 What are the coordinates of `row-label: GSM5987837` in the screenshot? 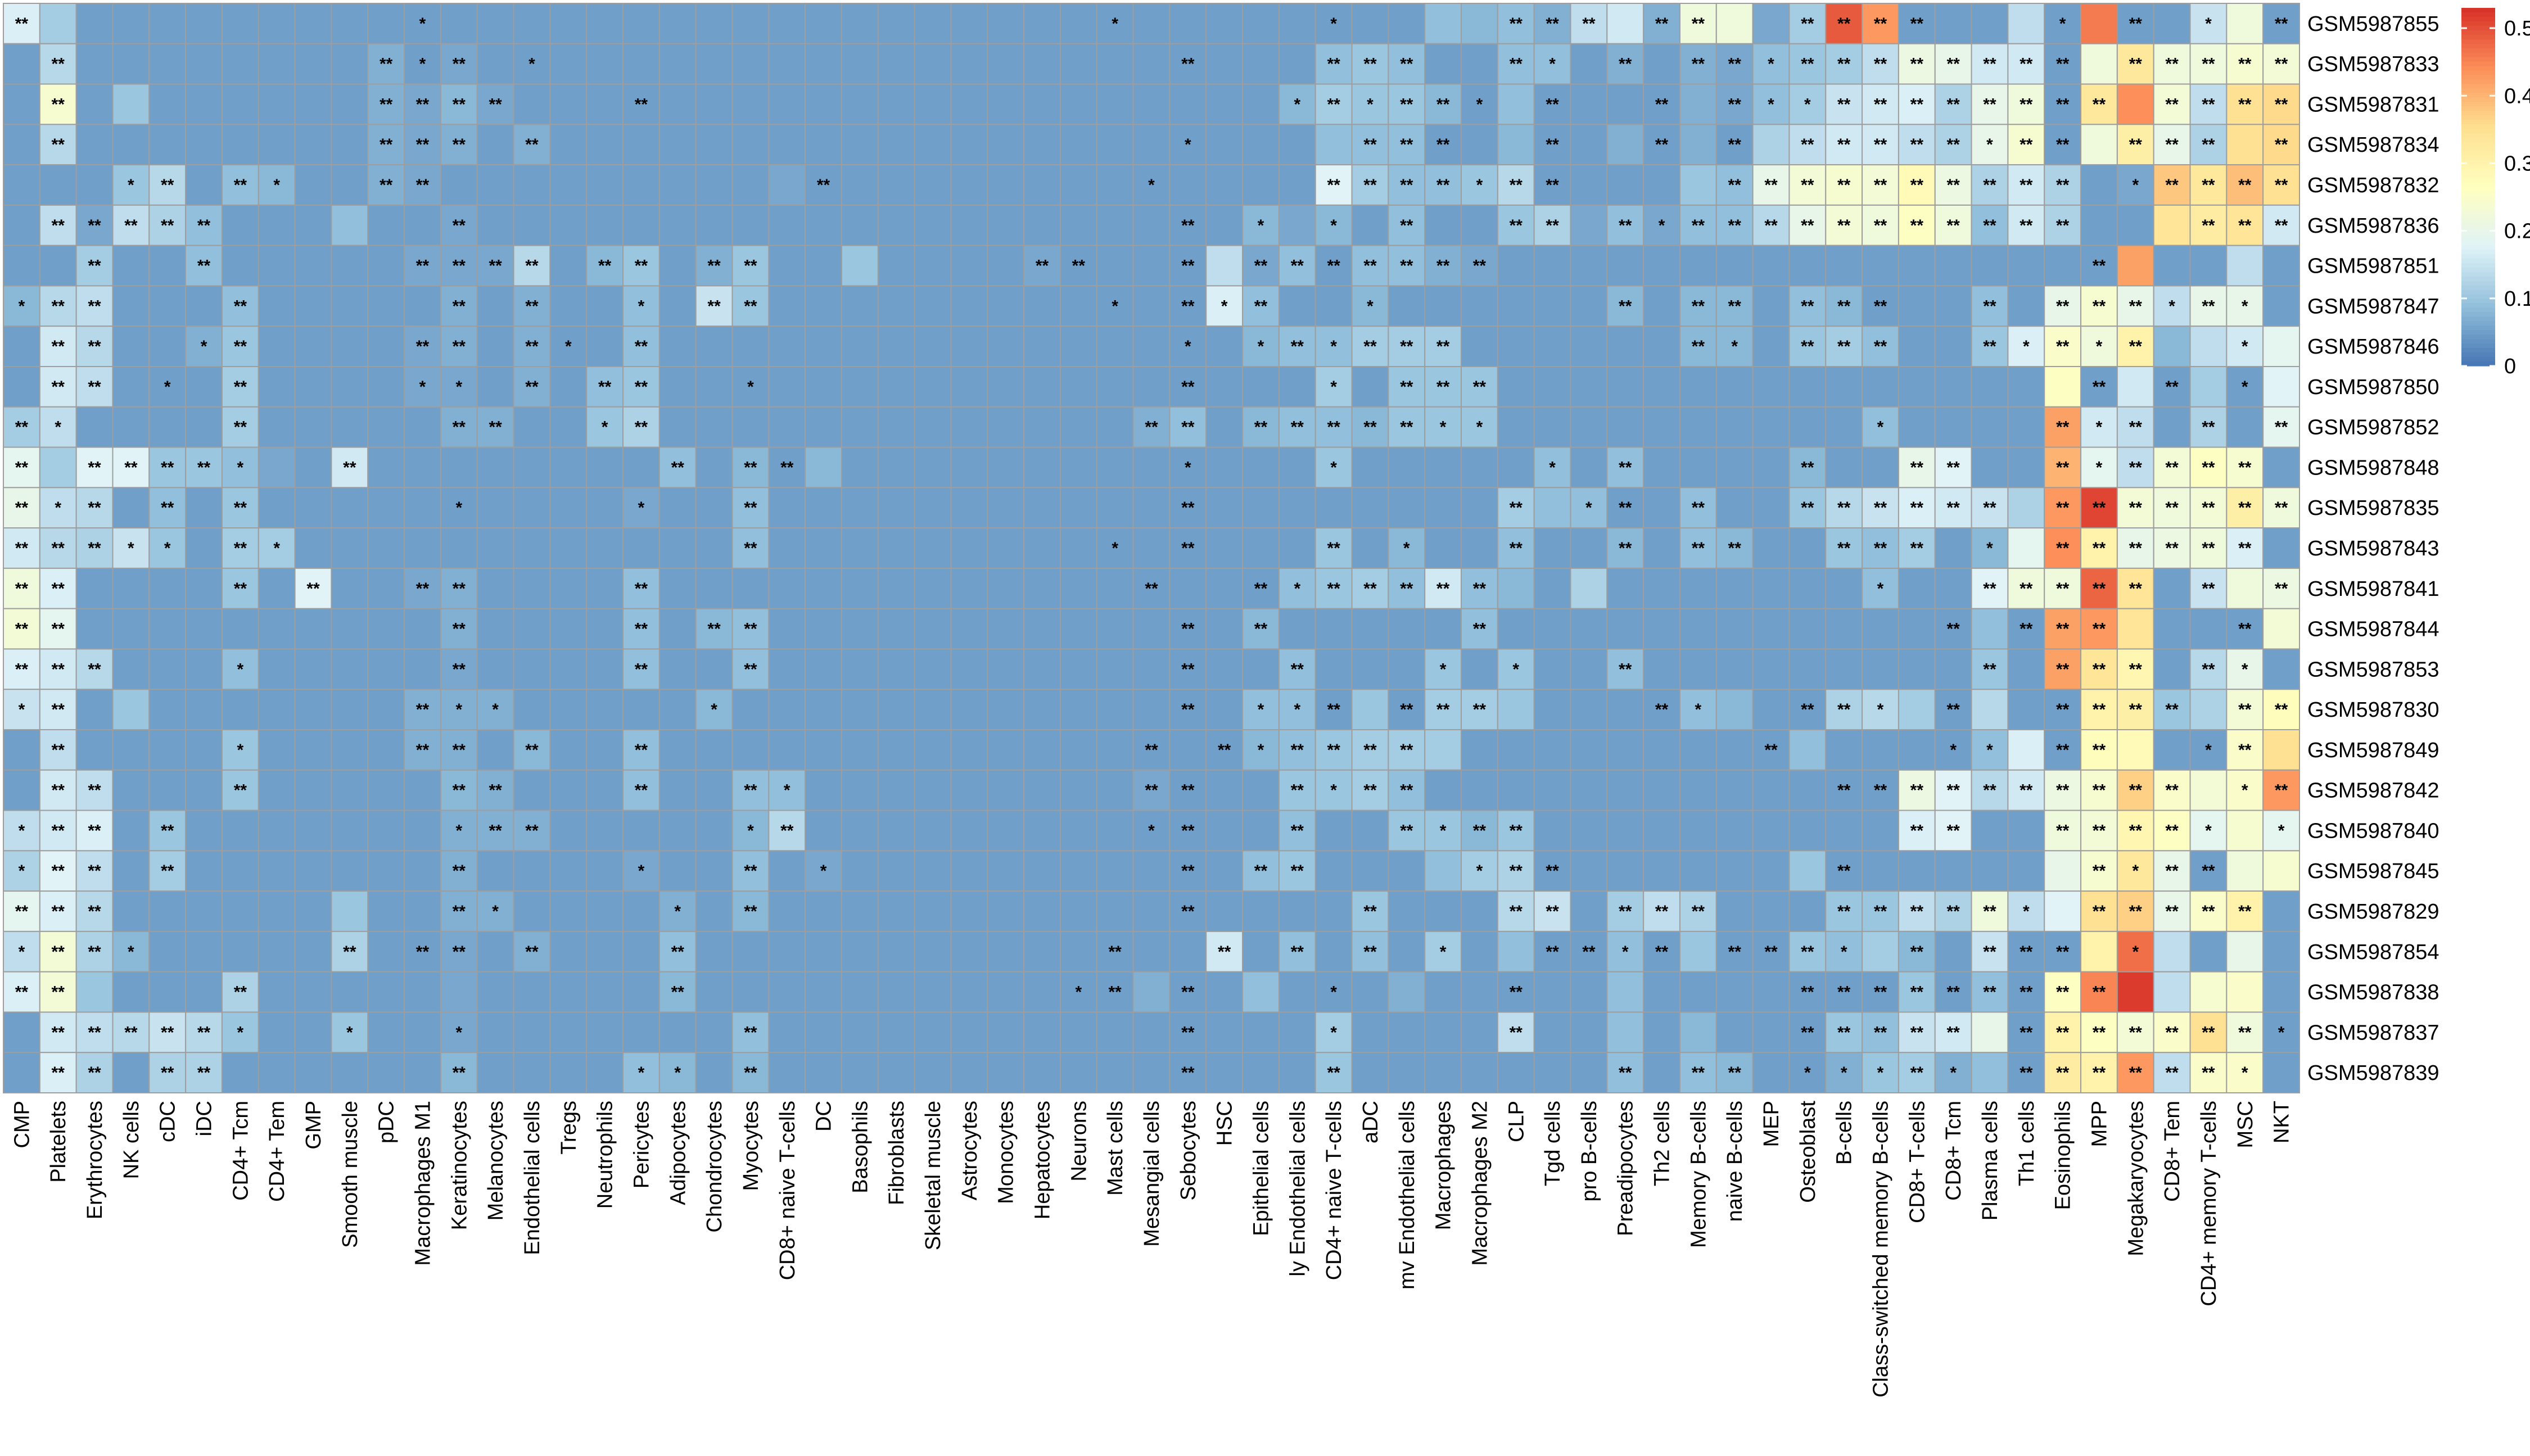 It's located at (2373, 1032).